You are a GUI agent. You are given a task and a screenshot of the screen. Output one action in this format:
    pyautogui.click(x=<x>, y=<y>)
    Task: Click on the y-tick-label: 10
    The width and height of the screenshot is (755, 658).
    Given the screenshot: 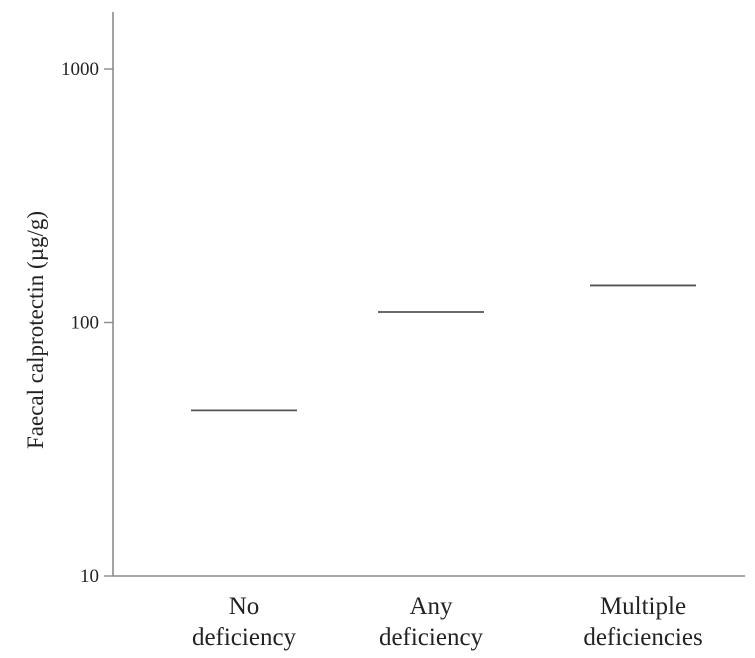 What is the action you would take?
    pyautogui.click(x=89, y=576)
    